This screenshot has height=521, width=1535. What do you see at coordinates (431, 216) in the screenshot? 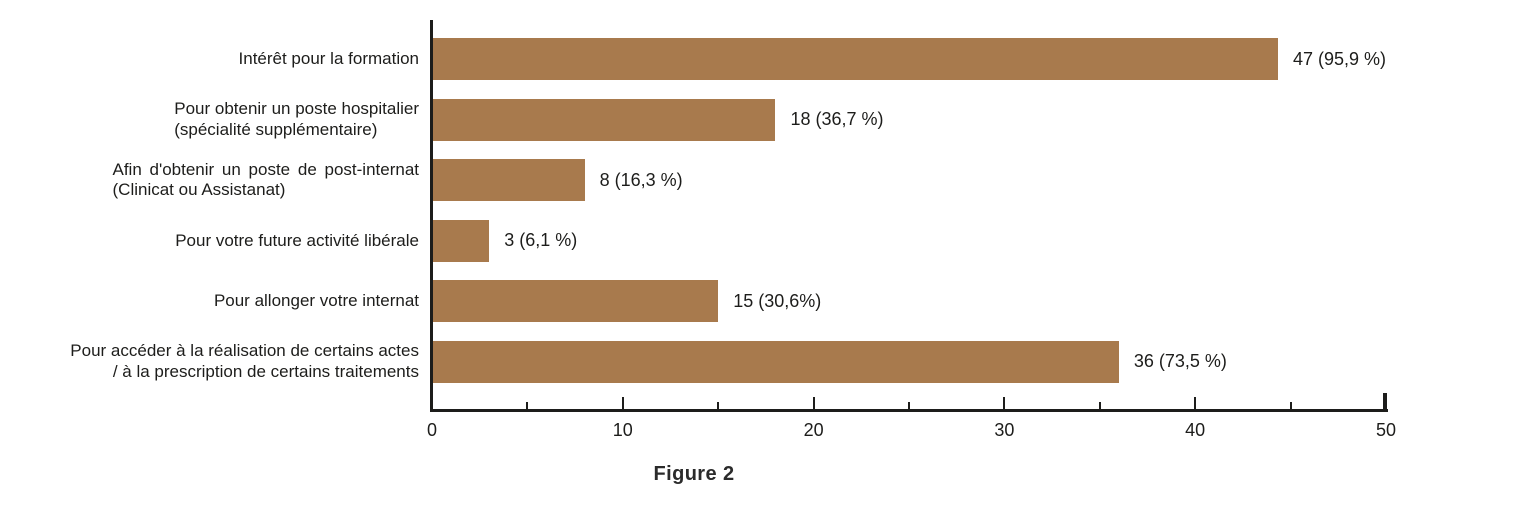
I see `y-axis-line` at bounding box center [431, 216].